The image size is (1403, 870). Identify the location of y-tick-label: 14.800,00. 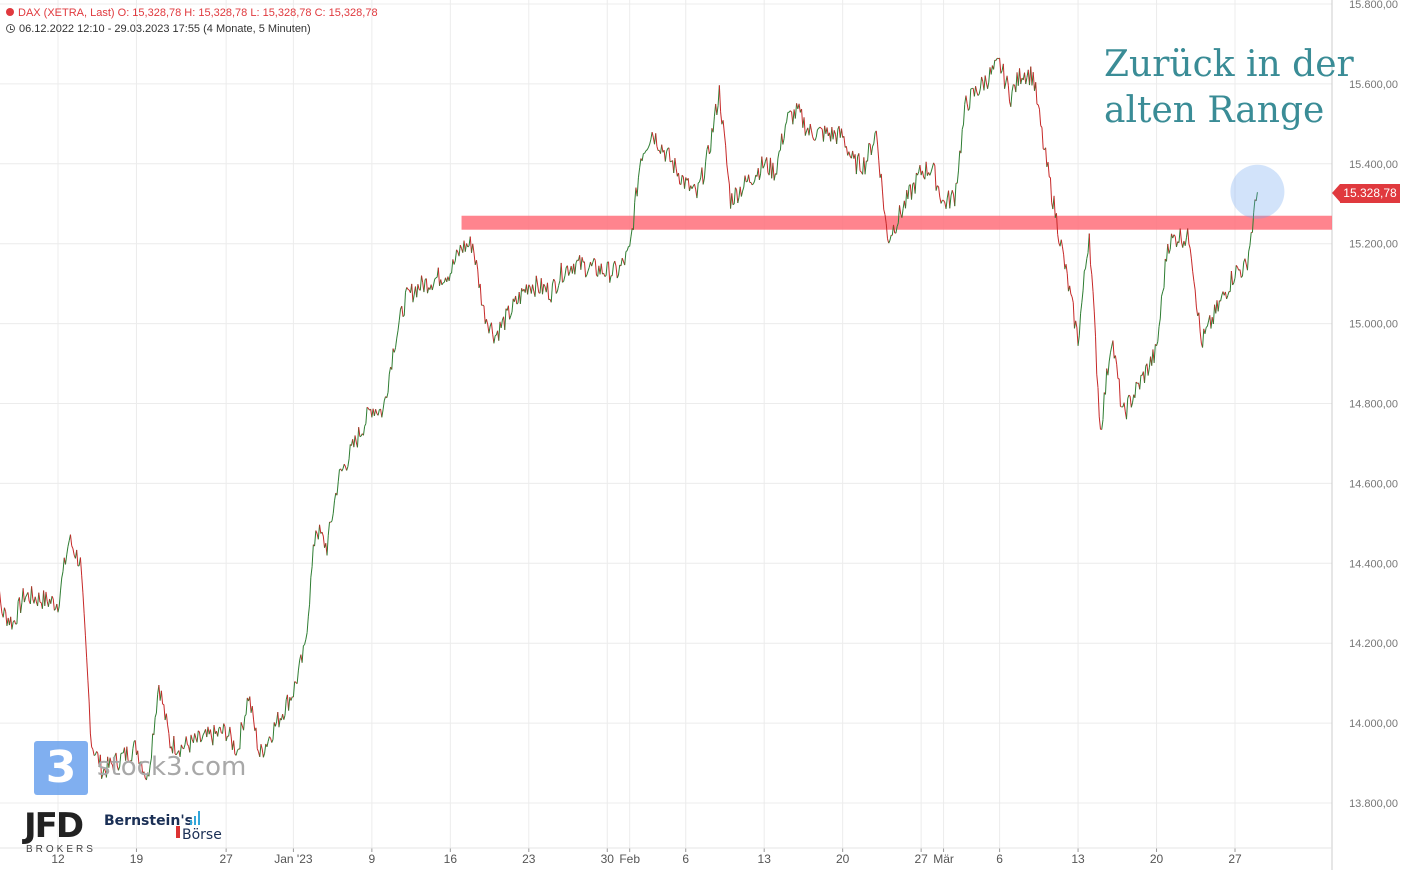
(1373, 405).